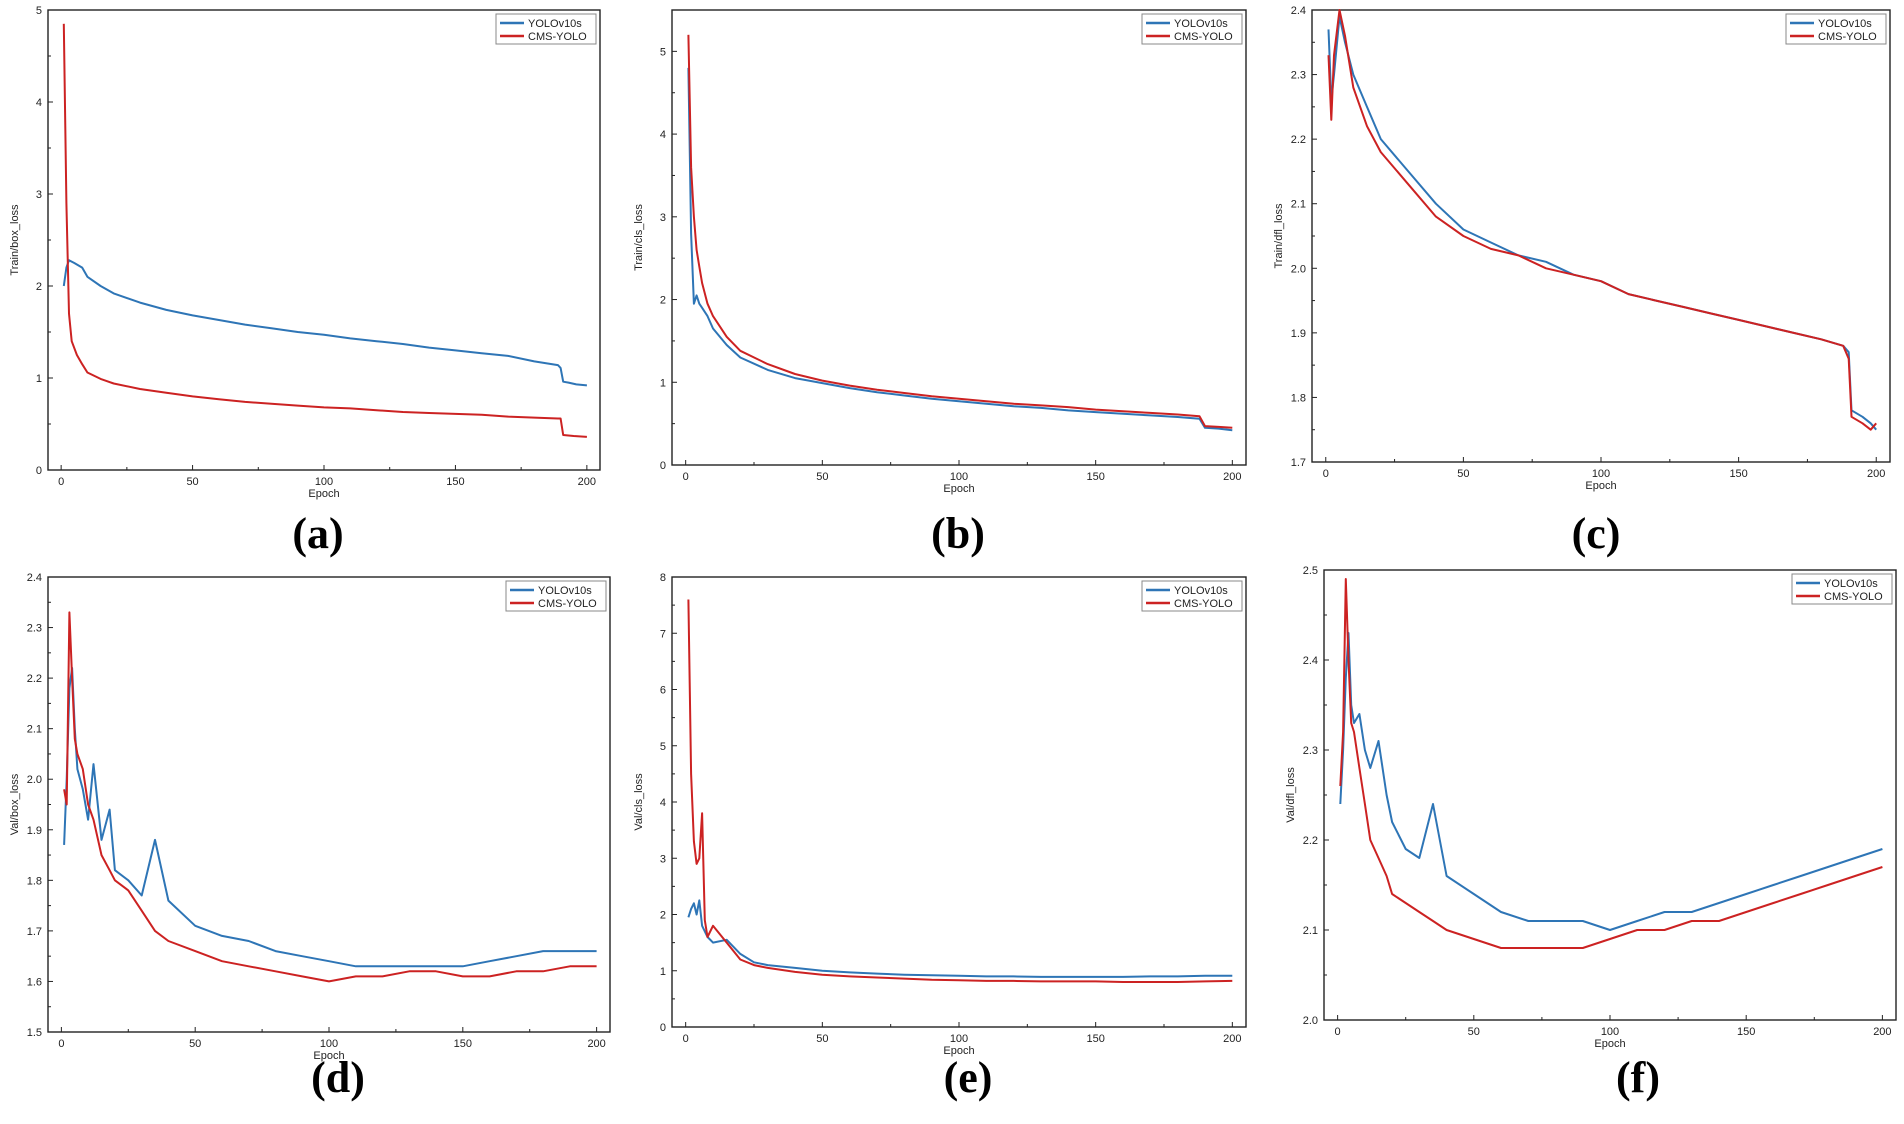 This screenshot has height=1124, width=1904. What do you see at coordinates (639, 802) in the screenshot?
I see `y-axis-title: Val/cls_loss` at bounding box center [639, 802].